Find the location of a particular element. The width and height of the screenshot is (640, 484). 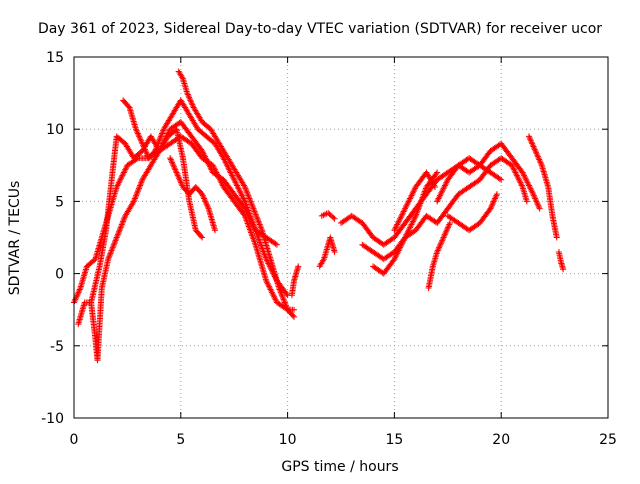

x-tick-label: 25 is located at coordinates (608, 440).